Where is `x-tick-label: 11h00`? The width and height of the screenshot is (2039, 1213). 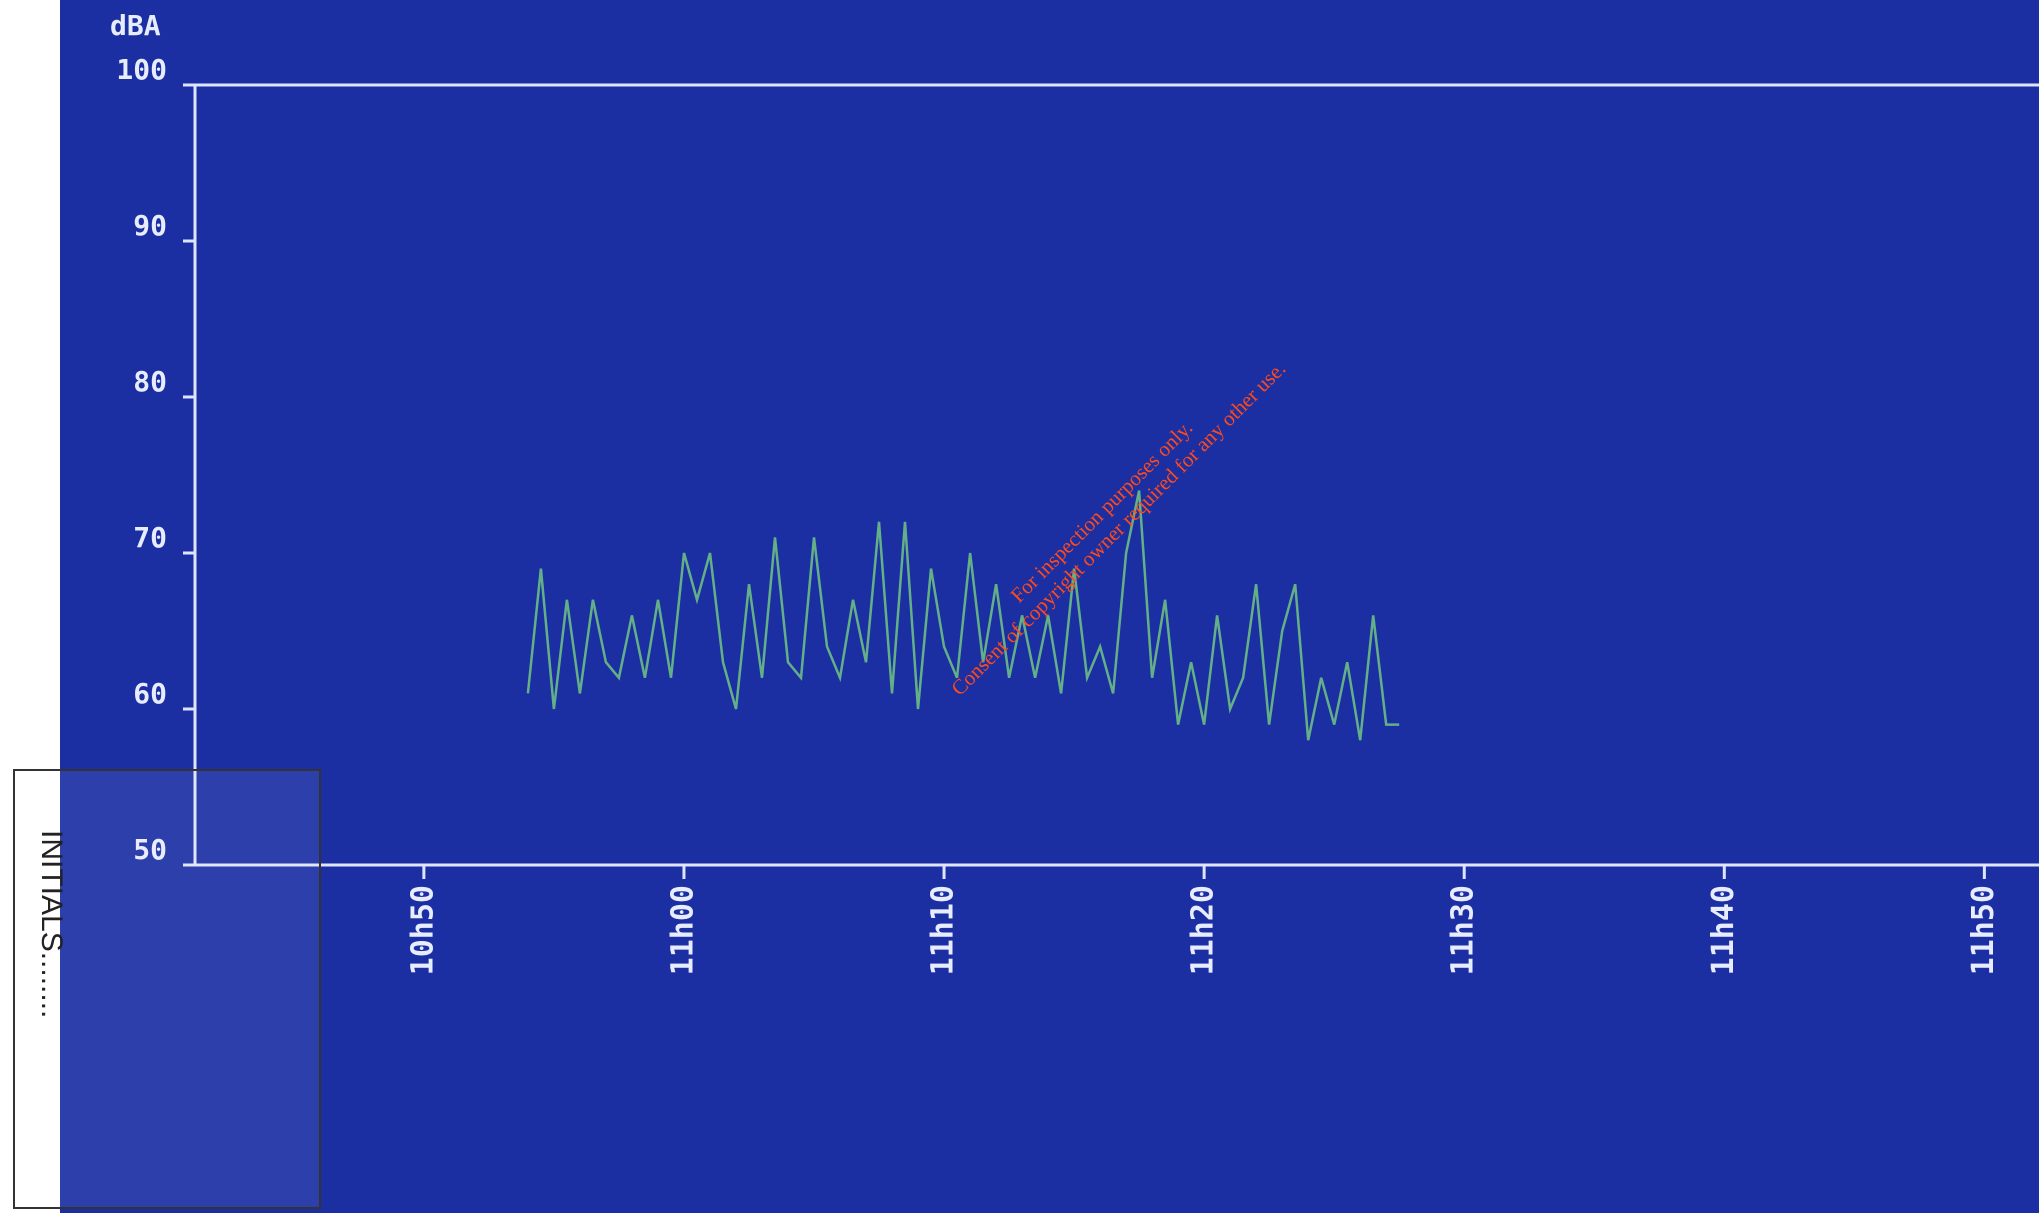
x-tick-label: 11h00 is located at coordinates (682, 930).